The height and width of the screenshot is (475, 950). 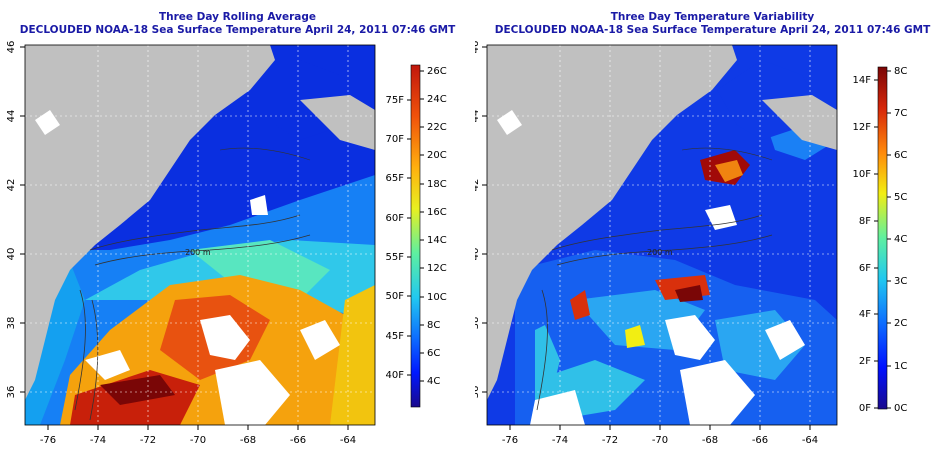 What do you see at coordinates (710, 440) in the screenshot?
I see `variability-x-tick: -68` at bounding box center [710, 440].